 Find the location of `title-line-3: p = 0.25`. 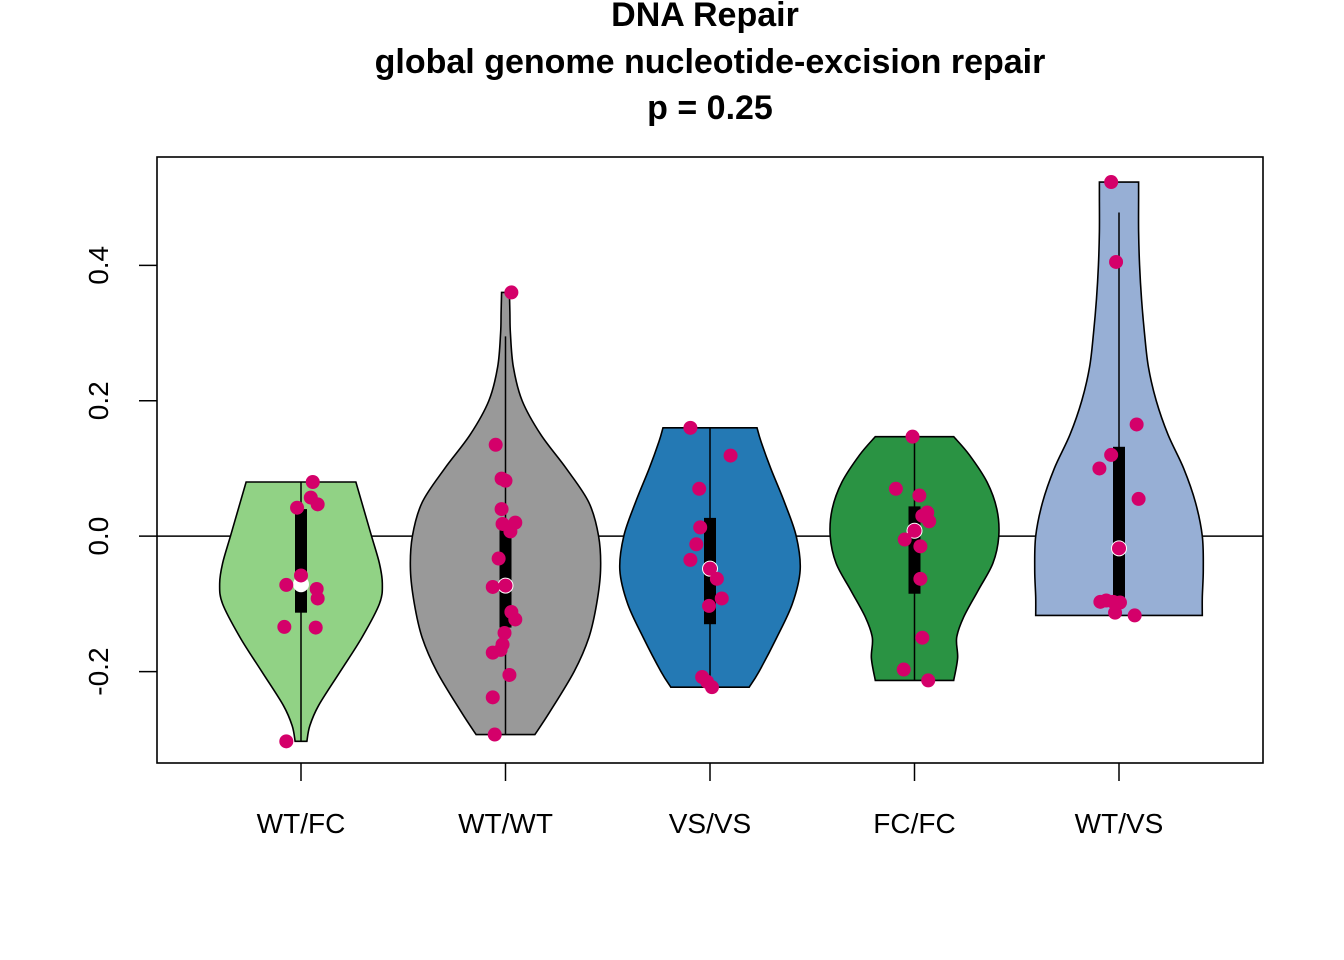

title-line-3: p = 0.25 is located at coordinates (710, 108).